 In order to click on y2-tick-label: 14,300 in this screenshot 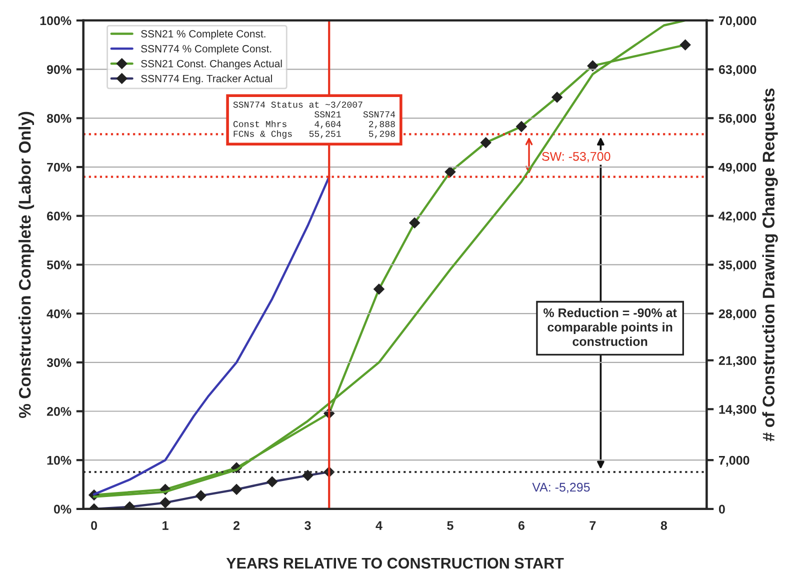, I will do `click(737, 410)`.